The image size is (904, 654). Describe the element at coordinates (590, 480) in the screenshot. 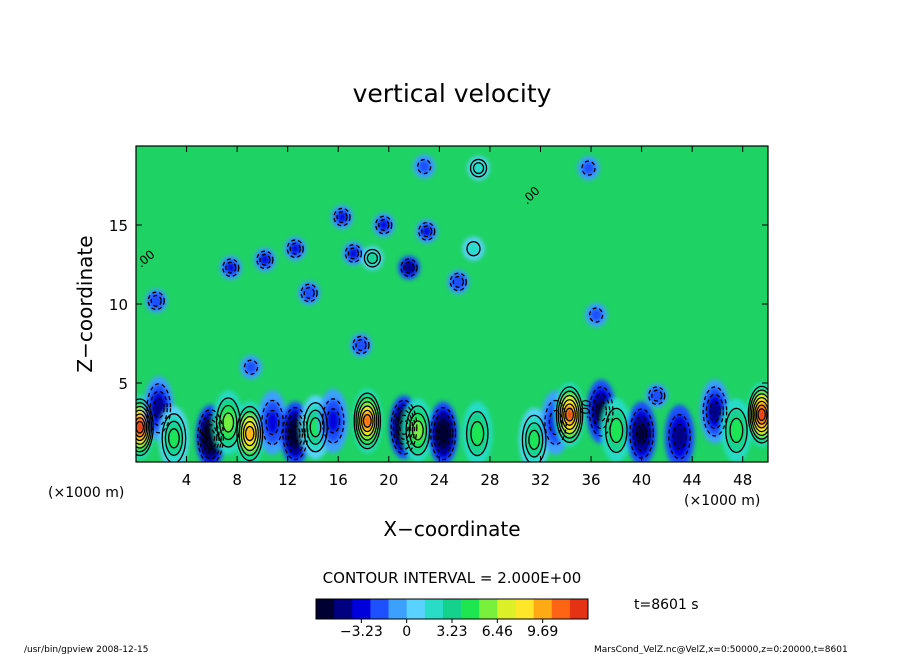

I see `x-tick-label: 36` at that location.